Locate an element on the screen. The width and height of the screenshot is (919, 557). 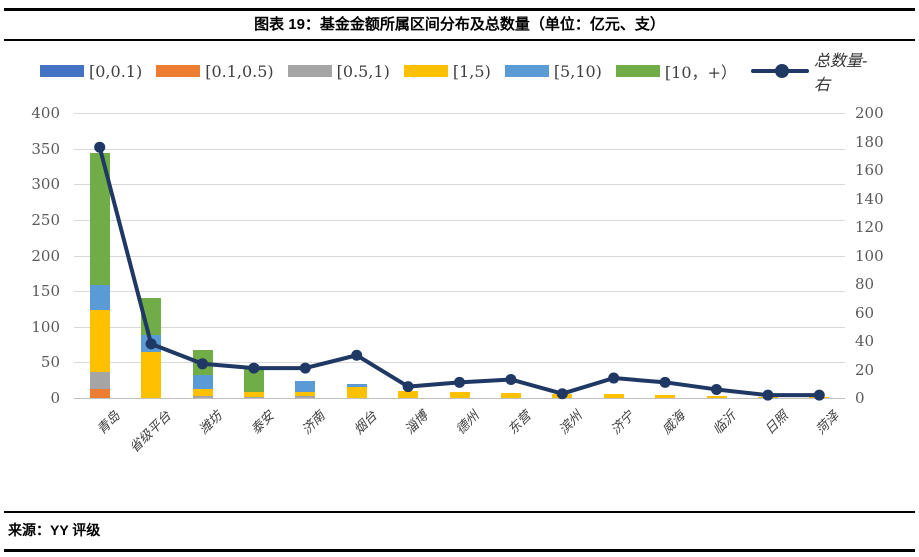
legend-label: [1,5) is located at coordinates (471, 71).